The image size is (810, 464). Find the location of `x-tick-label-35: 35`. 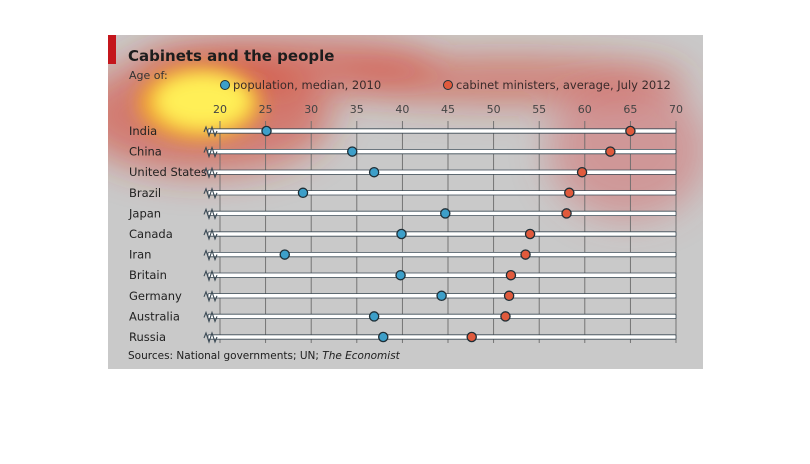

x-tick-label-35: 35 is located at coordinates (357, 109).